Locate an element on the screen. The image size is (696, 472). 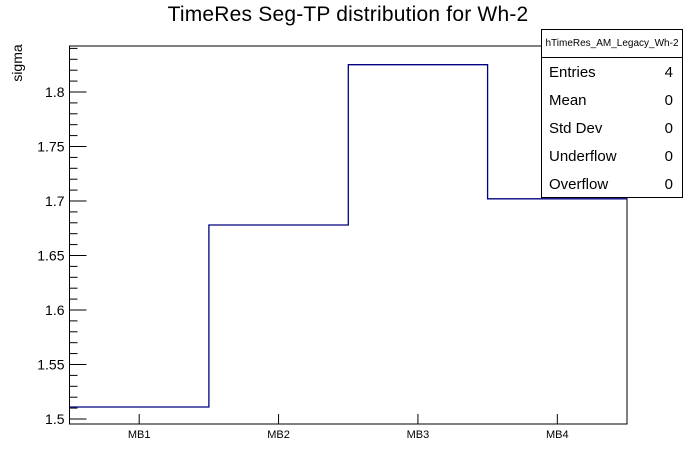
stats-row-label: Mean is located at coordinates (568, 100).